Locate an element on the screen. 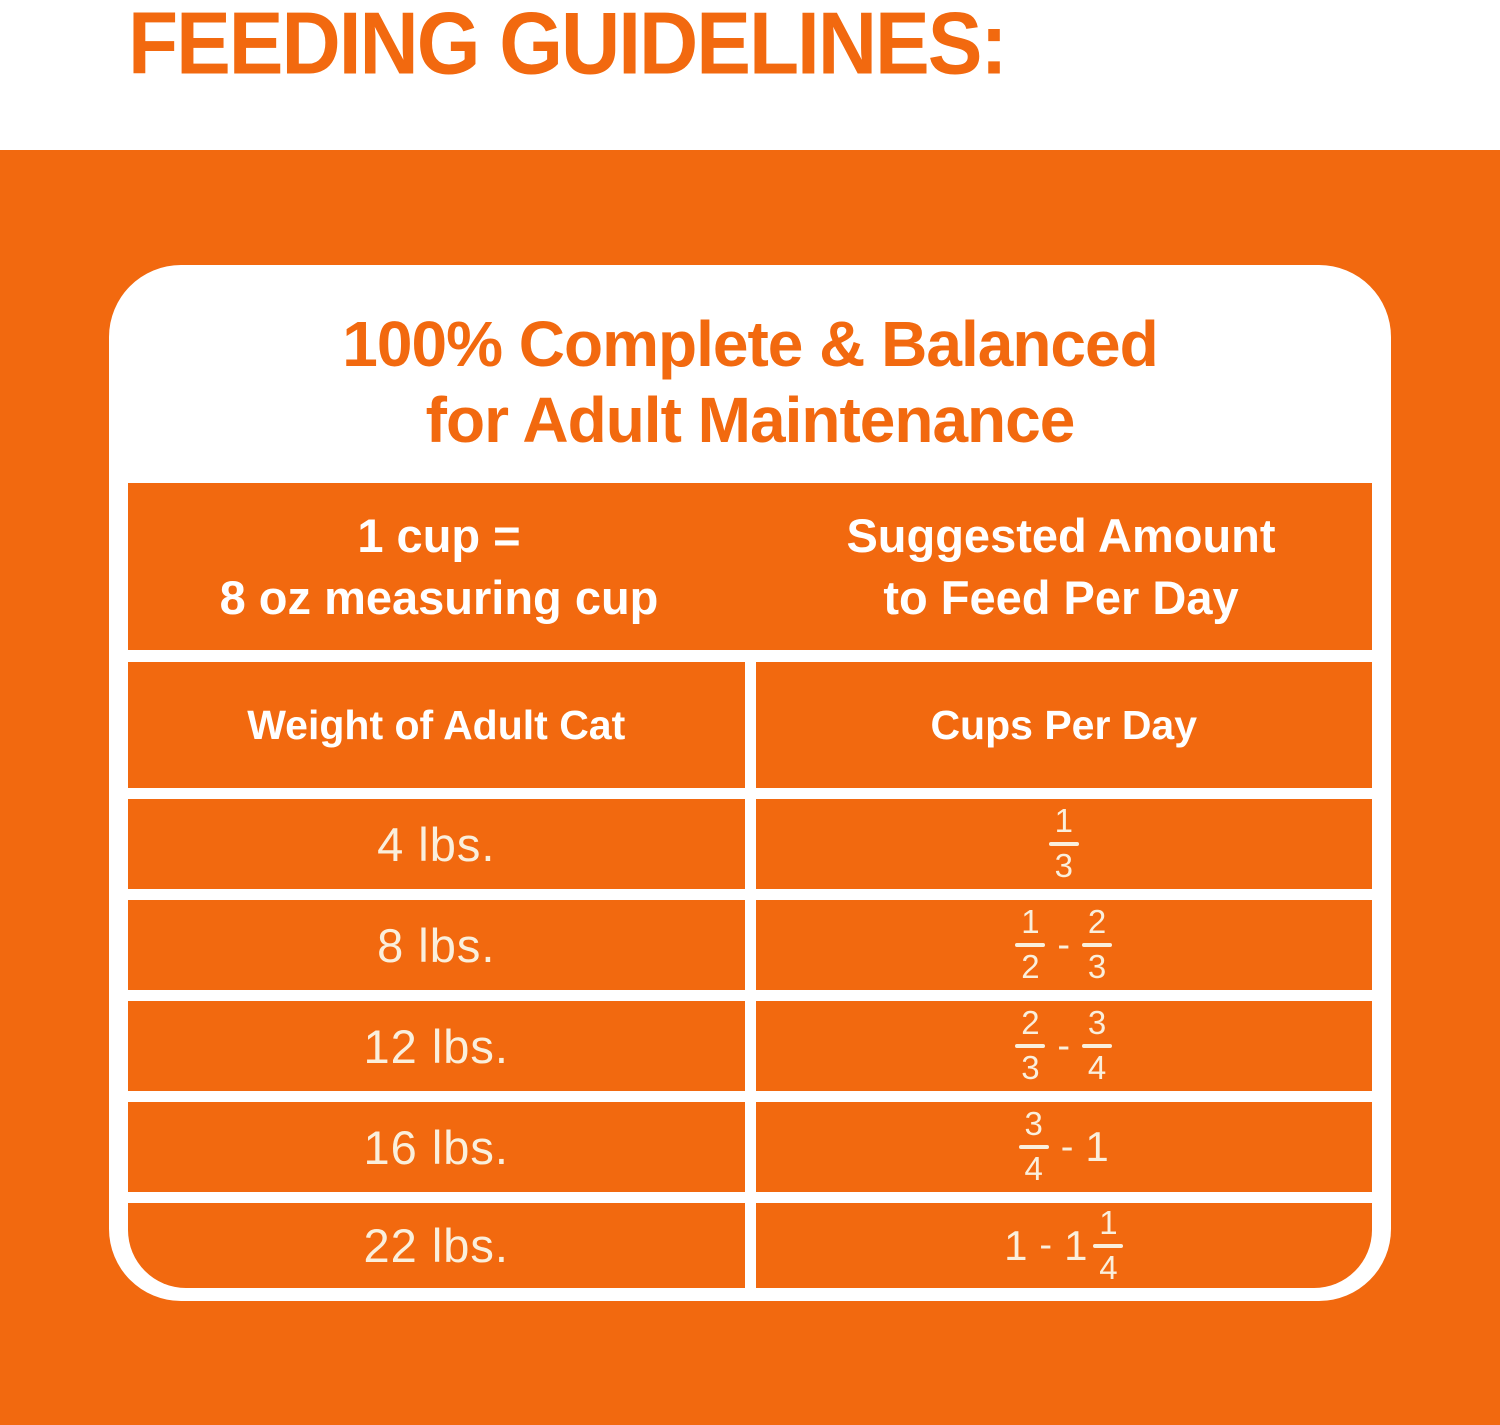  band-right-line2: to Feed Per Day is located at coordinates (1061, 597).